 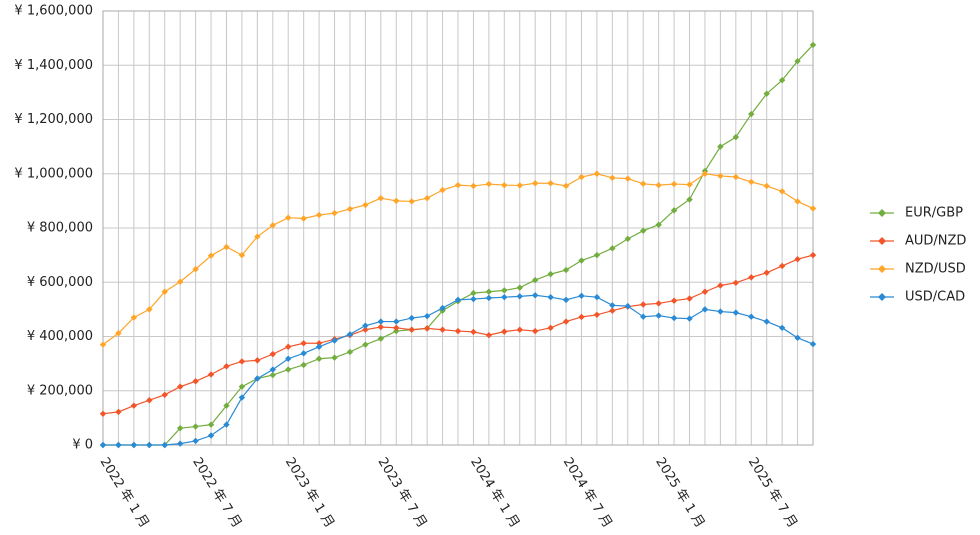 I want to click on x-tick-label: 2022 年 7 月, so click(x=216, y=493).